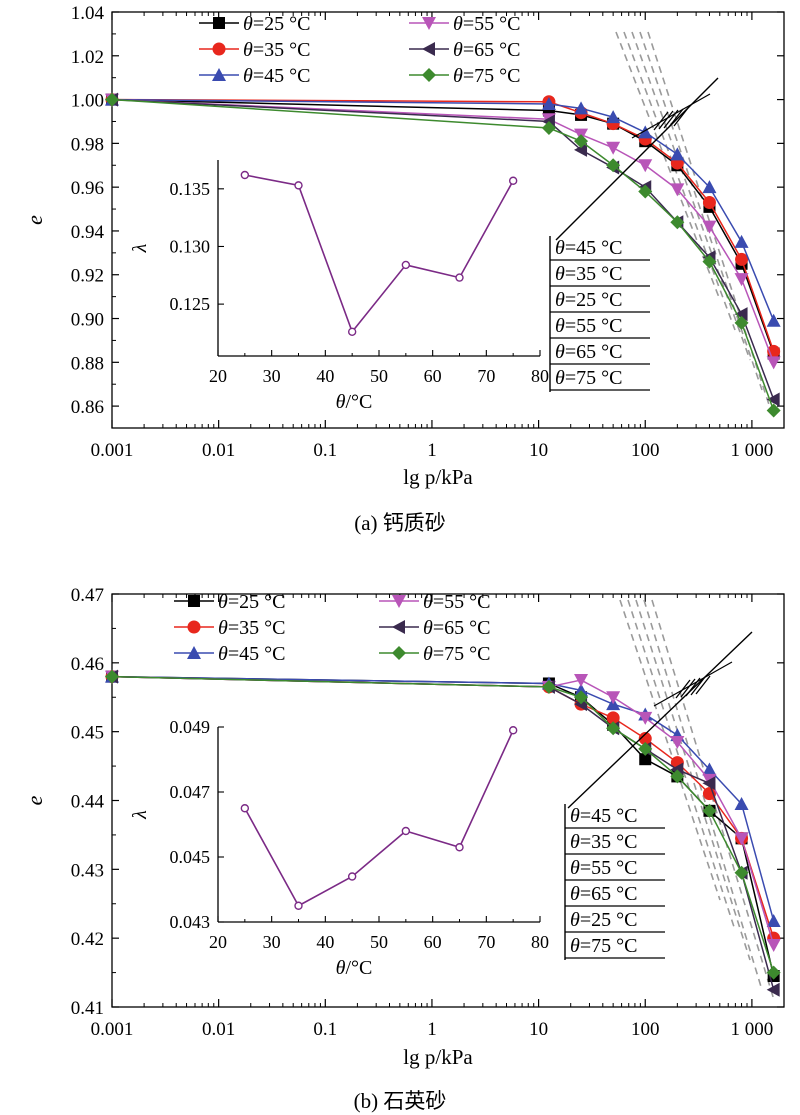 The image size is (800, 1115). What do you see at coordinates (438, 477) in the screenshot?
I see `x-axis-label: lg p/kPa` at bounding box center [438, 477].